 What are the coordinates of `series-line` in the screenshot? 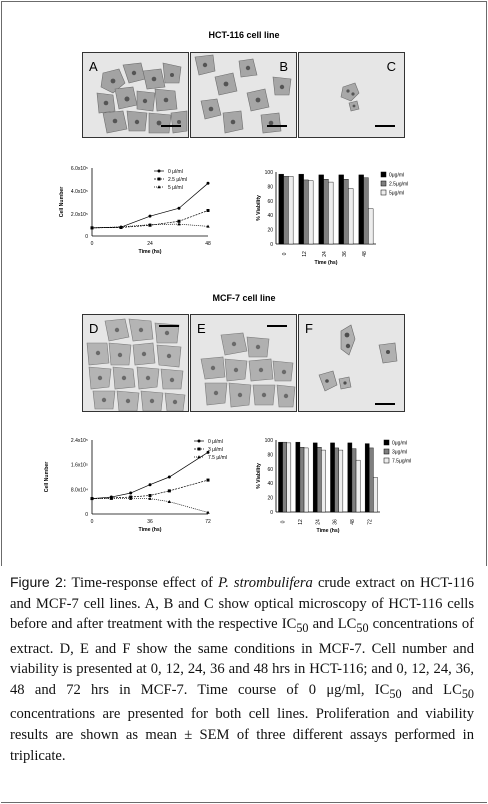 It's located at (150, 489).